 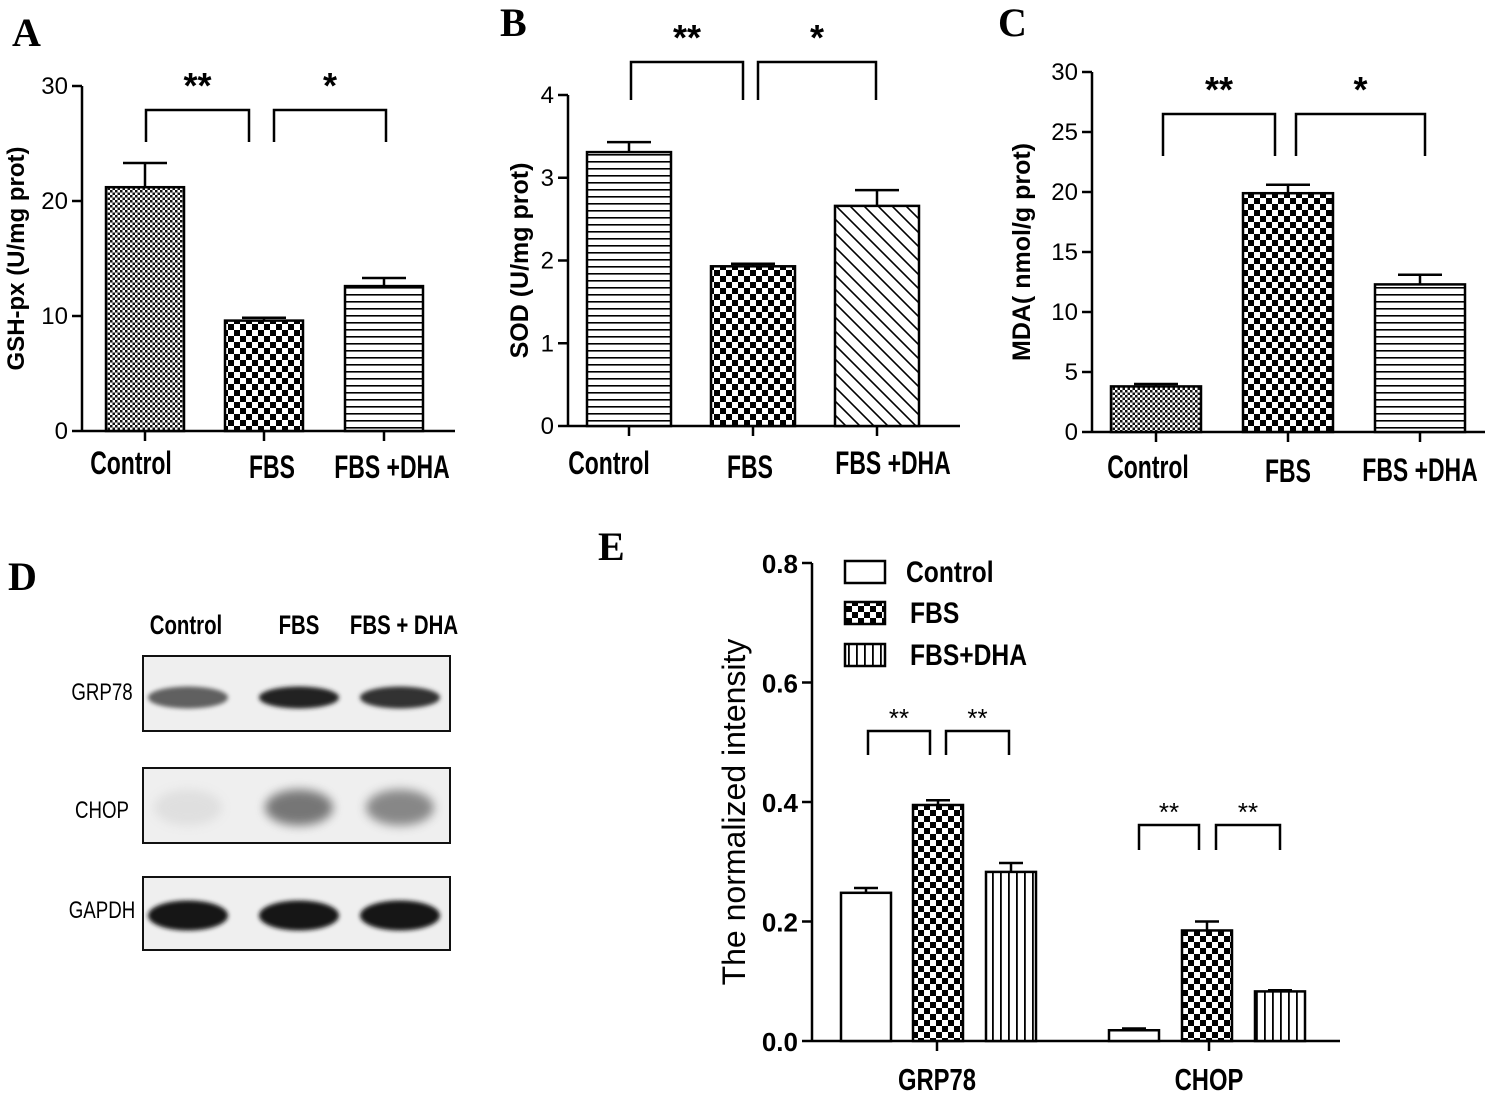 What do you see at coordinates (934, 613) in the screenshot?
I see `legend-label: FBS` at bounding box center [934, 613].